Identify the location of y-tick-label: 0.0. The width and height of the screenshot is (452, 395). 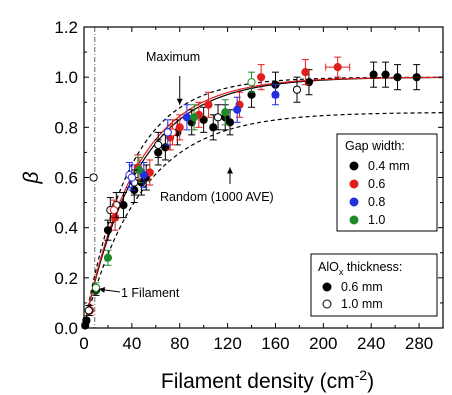
(66, 328).